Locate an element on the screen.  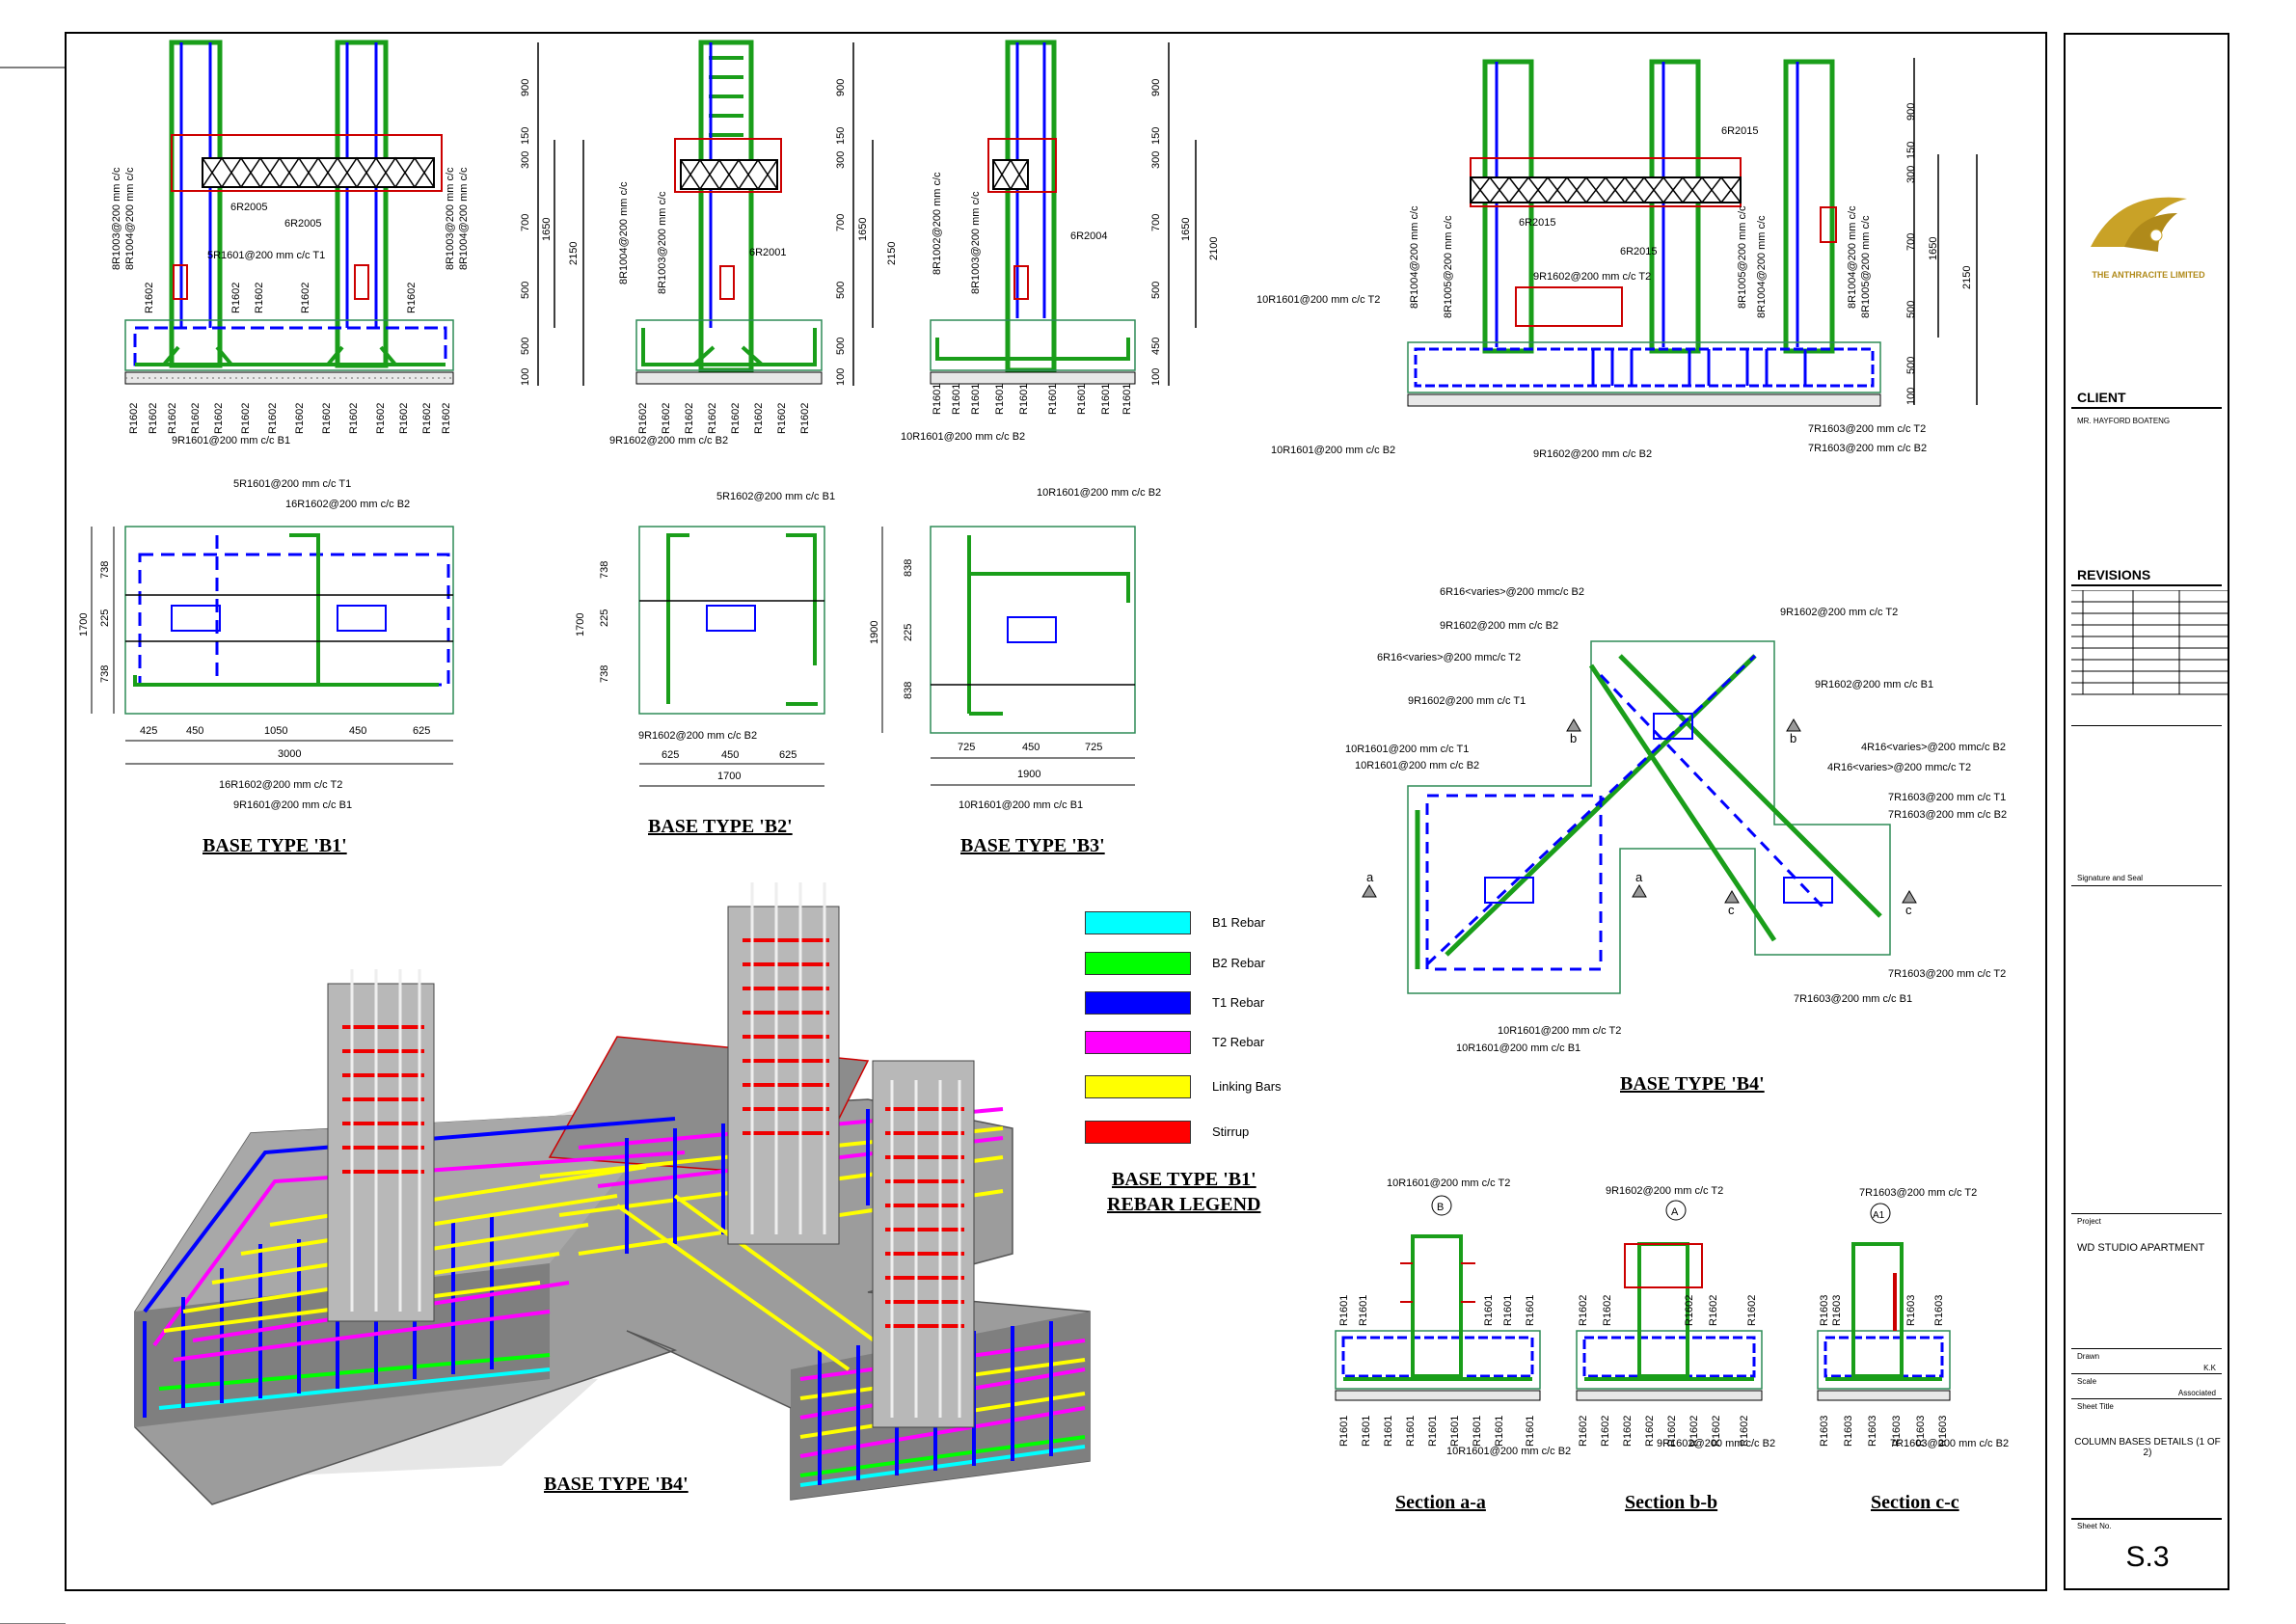
svg-text: 5R1602@200 mm c/c B1 is located at coordinates (775, 496).